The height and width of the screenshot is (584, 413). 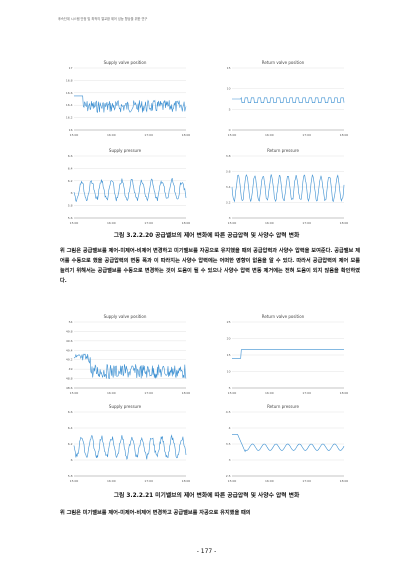 I want to click on y-tick-label: 16.6, so click(x=69, y=93).